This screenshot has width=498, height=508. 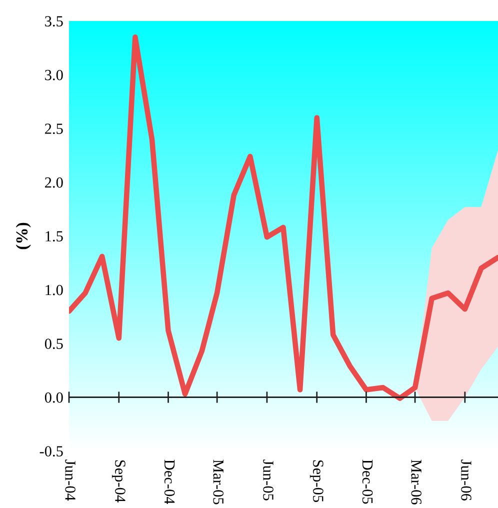 I want to click on y-axis-title: (%), so click(x=23, y=236).